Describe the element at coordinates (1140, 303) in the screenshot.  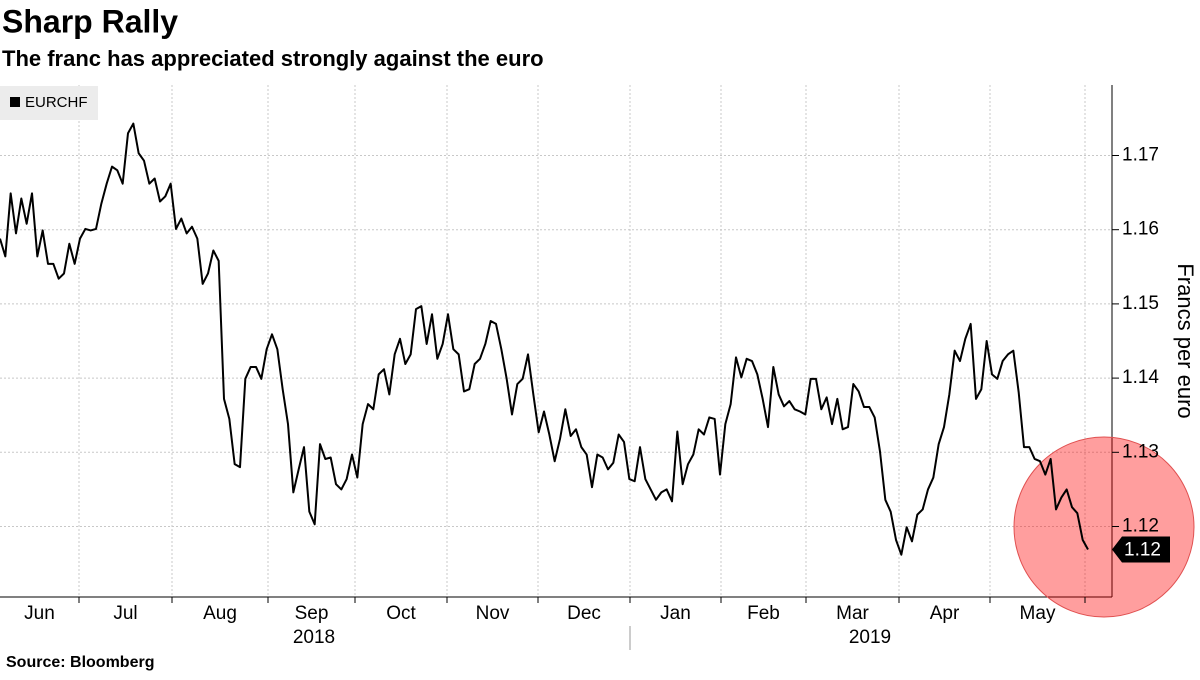
I see `y-tick-label: 1.15` at that location.